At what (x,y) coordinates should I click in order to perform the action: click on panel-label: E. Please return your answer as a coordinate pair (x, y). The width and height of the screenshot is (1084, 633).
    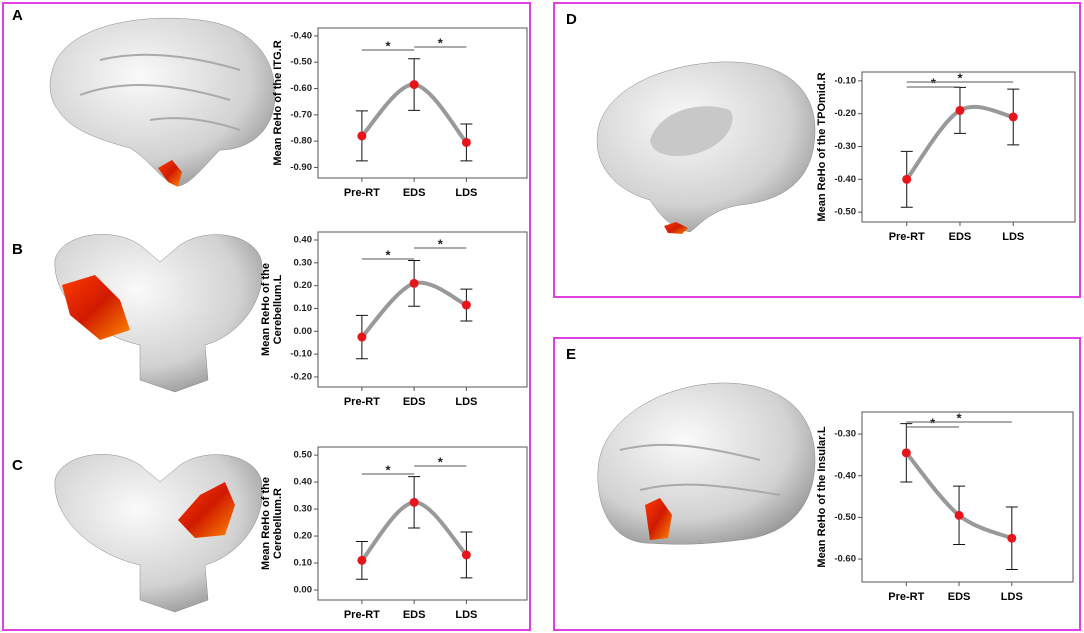
    Looking at the image, I should click on (571, 354).